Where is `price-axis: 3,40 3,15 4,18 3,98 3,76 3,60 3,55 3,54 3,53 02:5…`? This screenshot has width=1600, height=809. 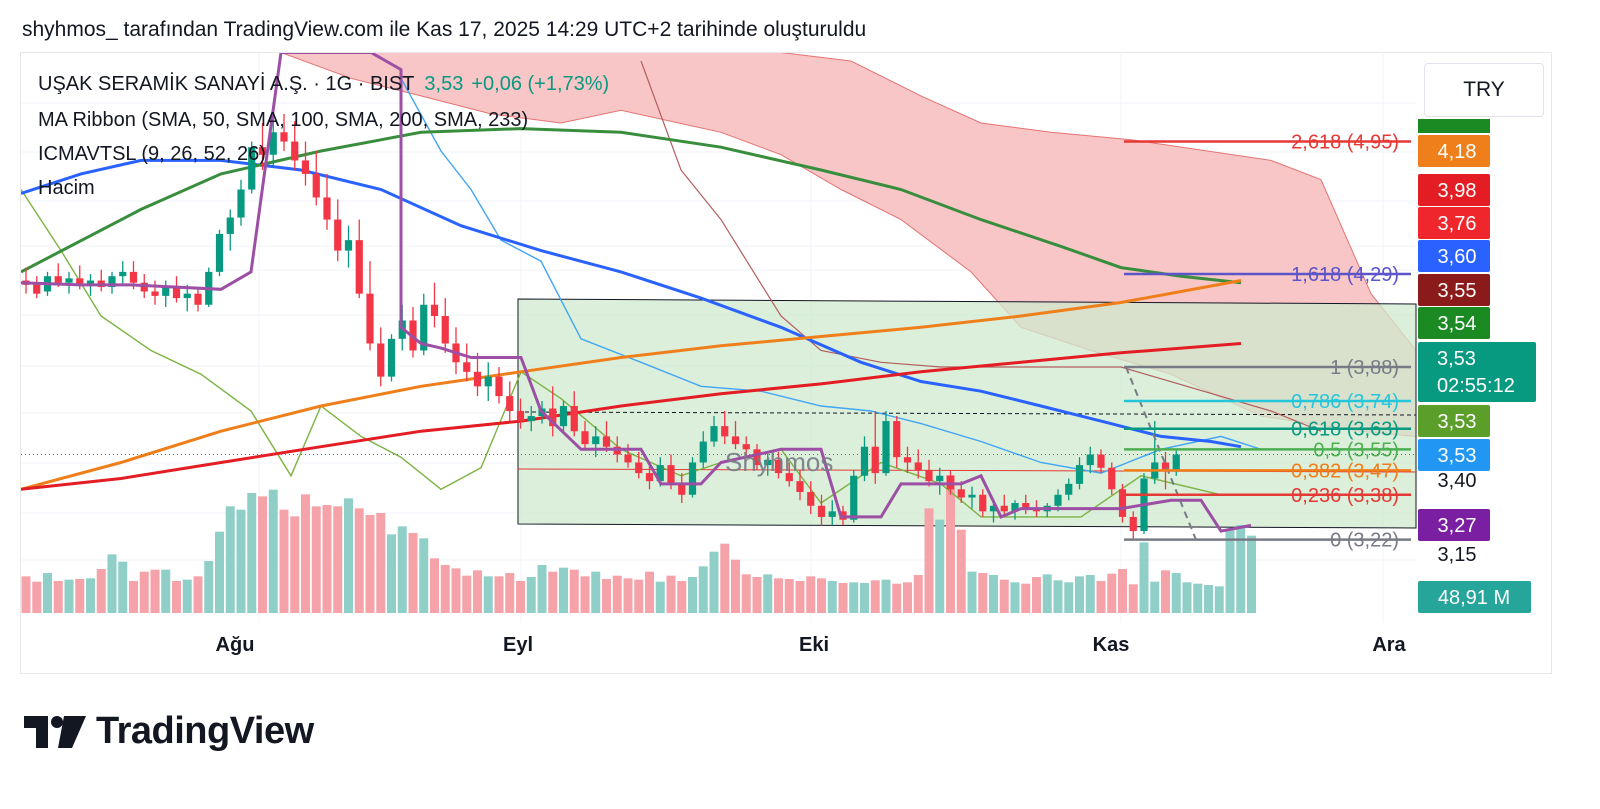
price-axis: 3,40 3,15 4,18 3,98 3,76 3,60 3,55 3,54 3,53 02:5… is located at coordinates (1477, 366).